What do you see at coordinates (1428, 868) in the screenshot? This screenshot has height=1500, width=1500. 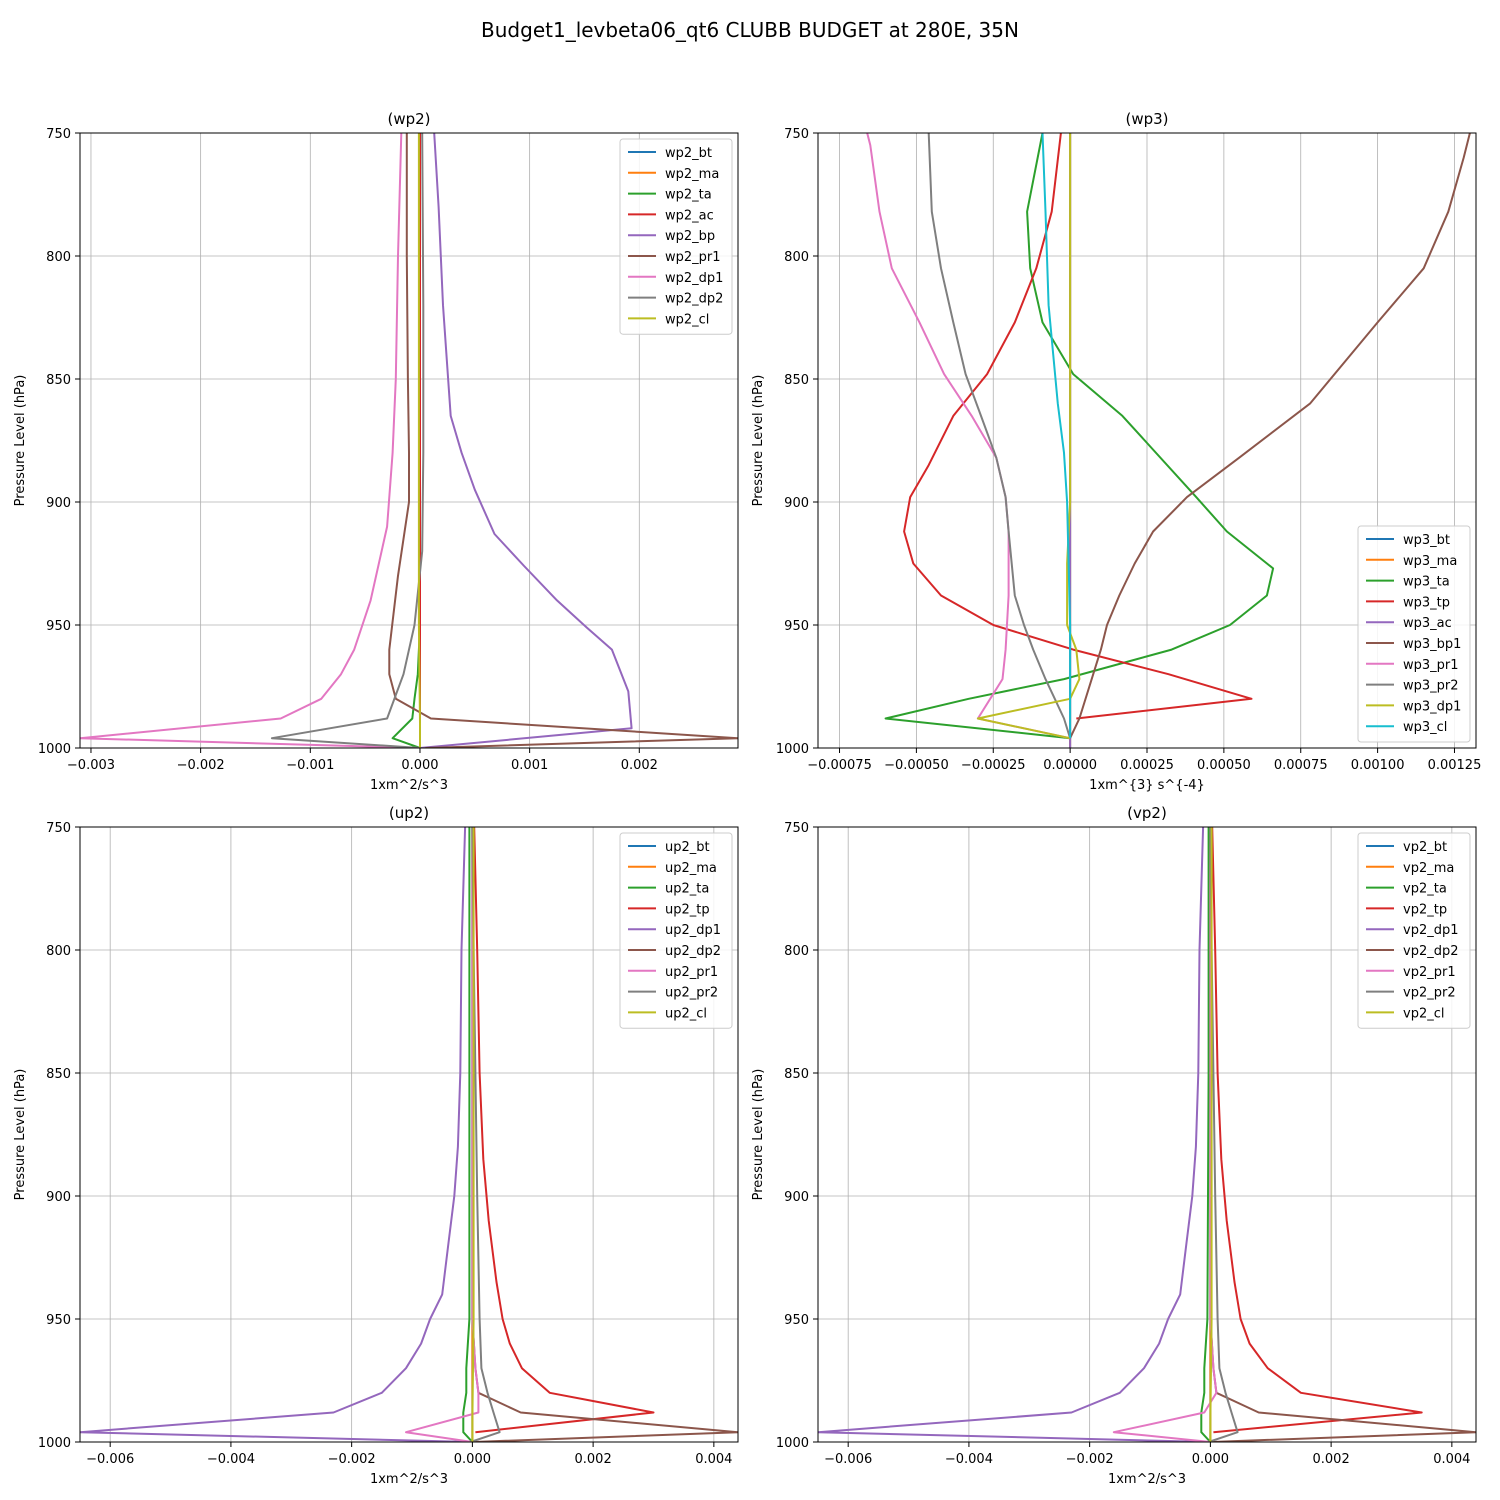 I see `legend-label: vp2_ma` at bounding box center [1428, 868].